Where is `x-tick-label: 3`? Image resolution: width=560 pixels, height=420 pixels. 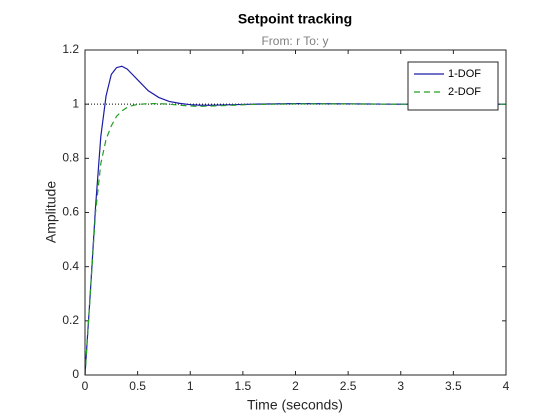 x-tick-label: 3 is located at coordinates (400, 386).